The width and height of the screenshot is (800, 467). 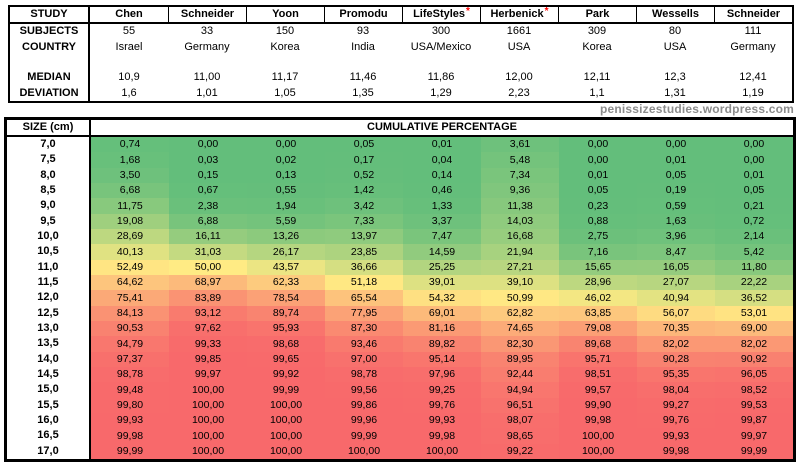 What do you see at coordinates (520, 374) in the screenshot?
I see `heatmap-cell: 92,44` at bounding box center [520, 374].